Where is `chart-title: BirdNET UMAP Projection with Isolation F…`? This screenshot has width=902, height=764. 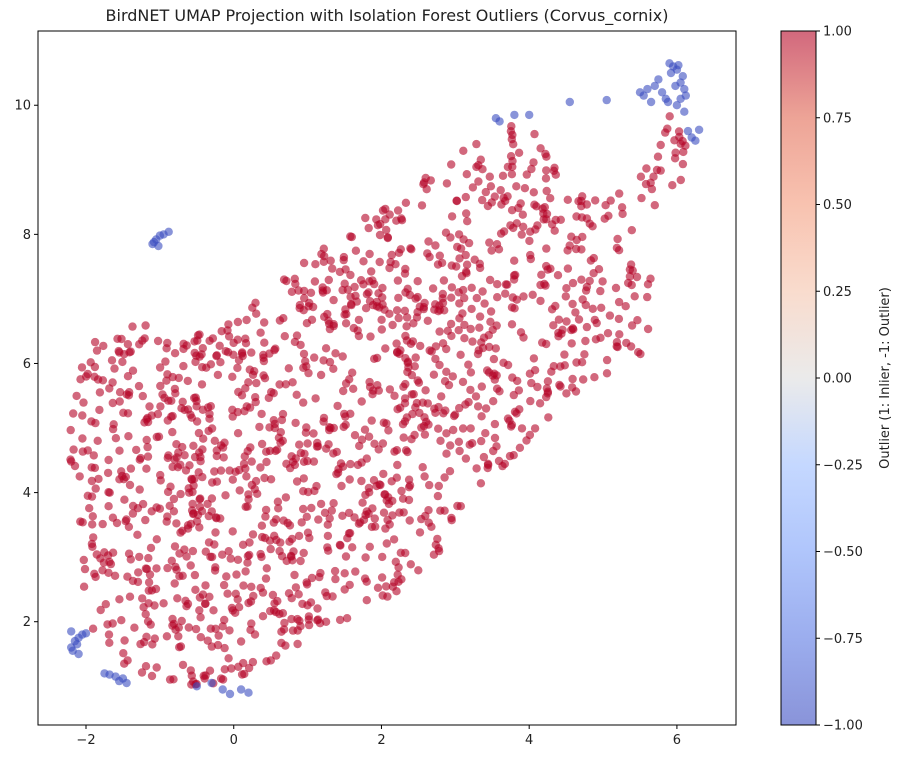 chart-title: BirdNET UMAP Projection with Isolation F… is located at coordinates (387, 16).